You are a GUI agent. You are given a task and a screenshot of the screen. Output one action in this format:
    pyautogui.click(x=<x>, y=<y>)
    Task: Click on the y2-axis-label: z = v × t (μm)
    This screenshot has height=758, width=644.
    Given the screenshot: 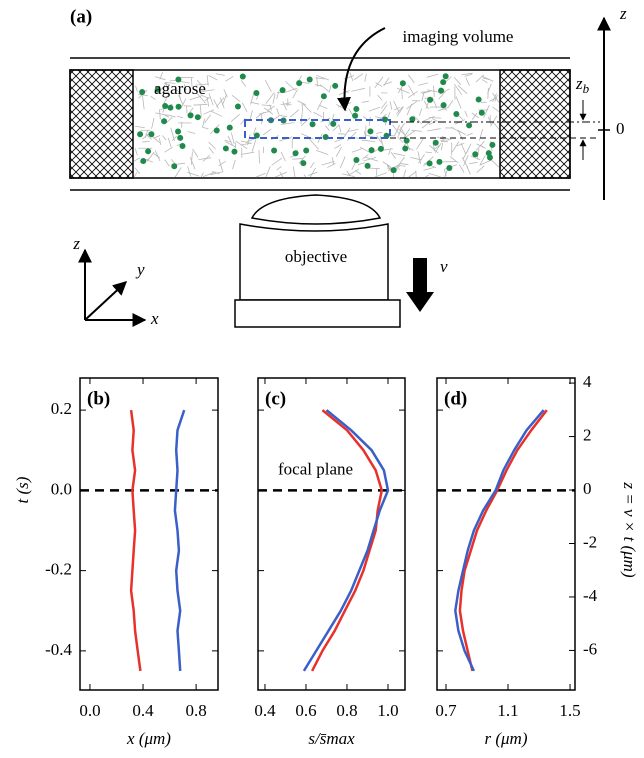 What is the action you would take?
    pyautogui.click(x=629, y=529)
    